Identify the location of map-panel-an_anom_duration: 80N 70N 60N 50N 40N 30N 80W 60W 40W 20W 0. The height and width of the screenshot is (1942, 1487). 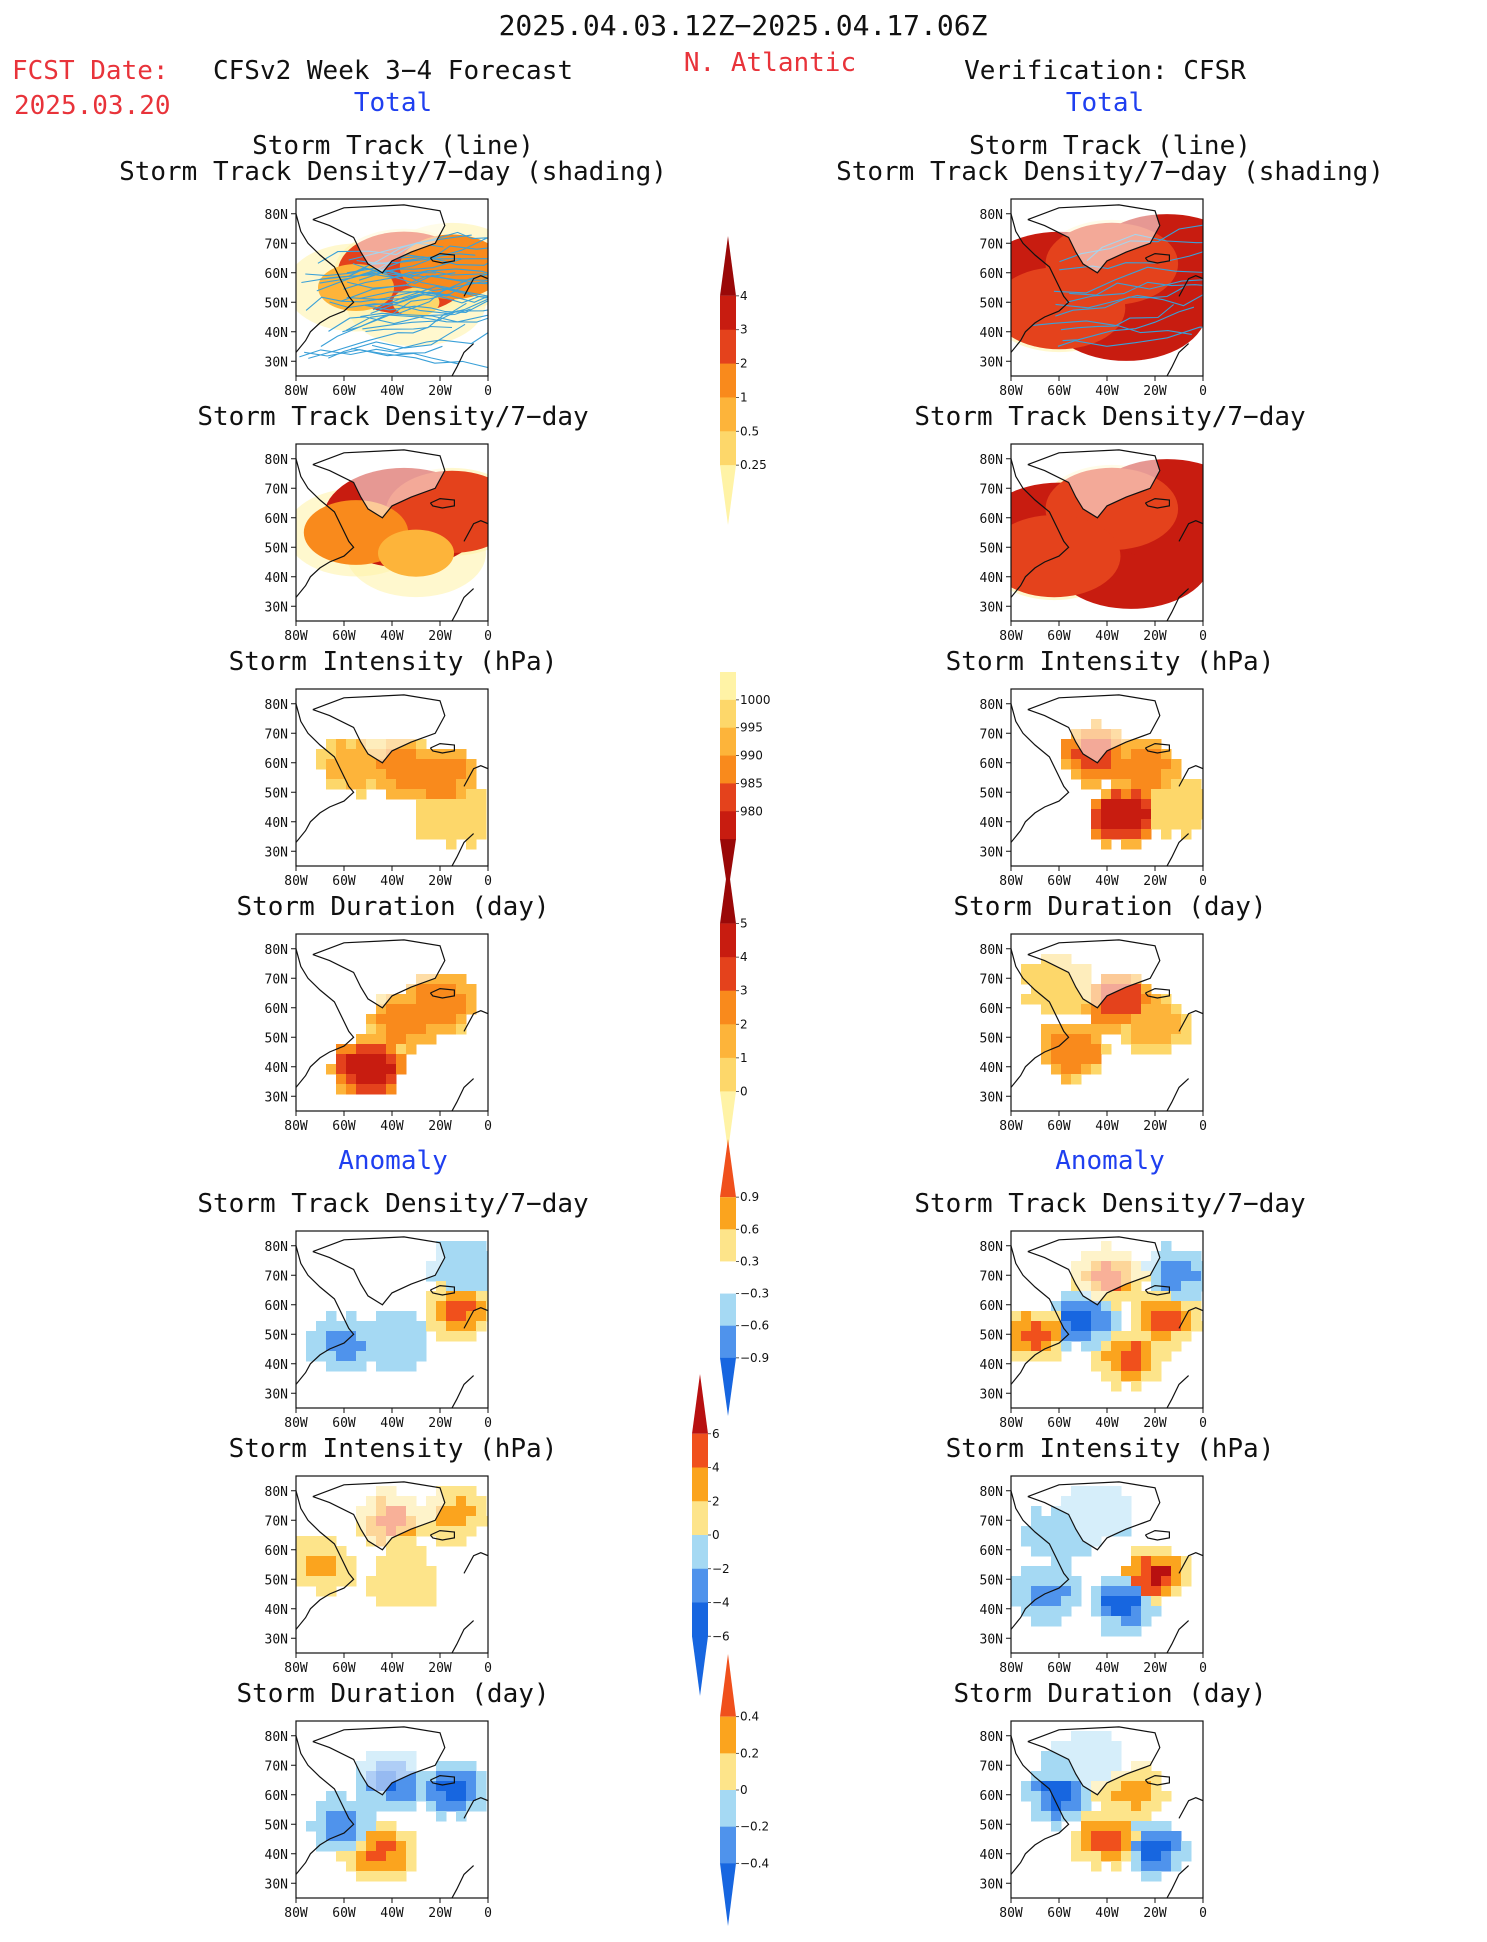
(1087, 1826).